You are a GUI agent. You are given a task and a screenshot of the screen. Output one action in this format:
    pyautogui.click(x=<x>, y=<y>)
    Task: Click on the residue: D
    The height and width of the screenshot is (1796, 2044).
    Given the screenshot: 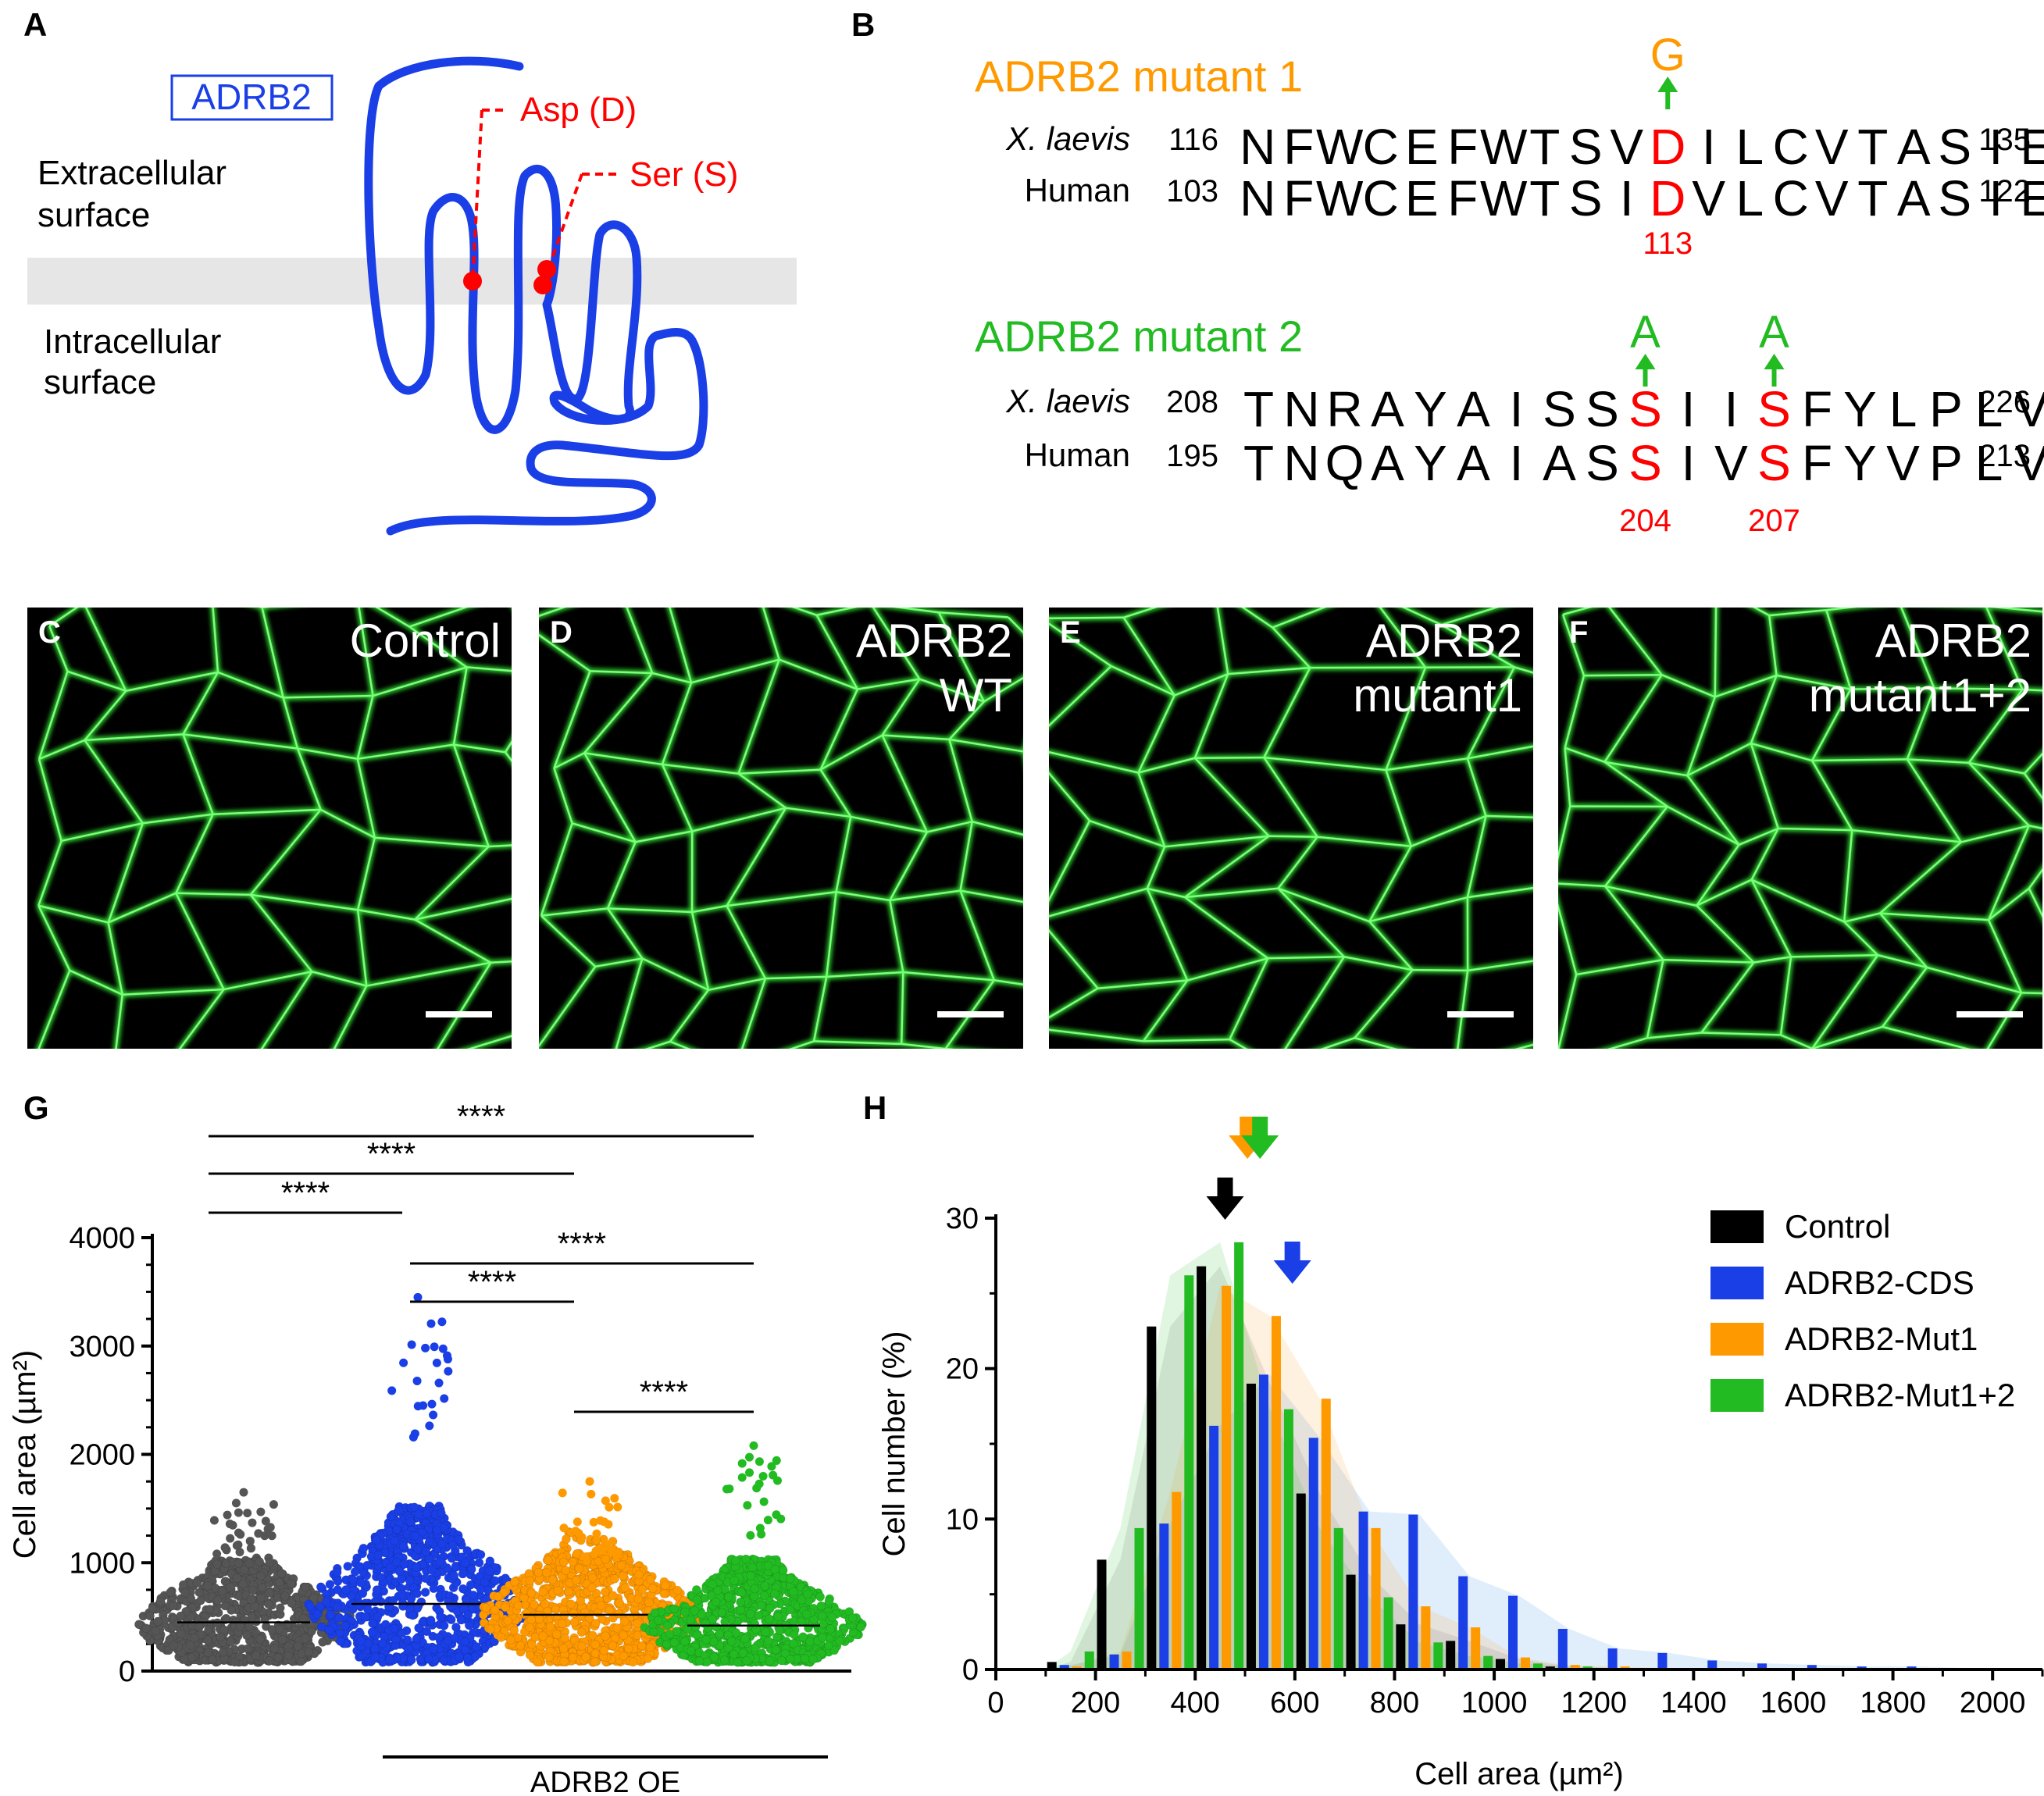 What is the action you would take?
    pyautogui.click(x=1668, y=198)
    